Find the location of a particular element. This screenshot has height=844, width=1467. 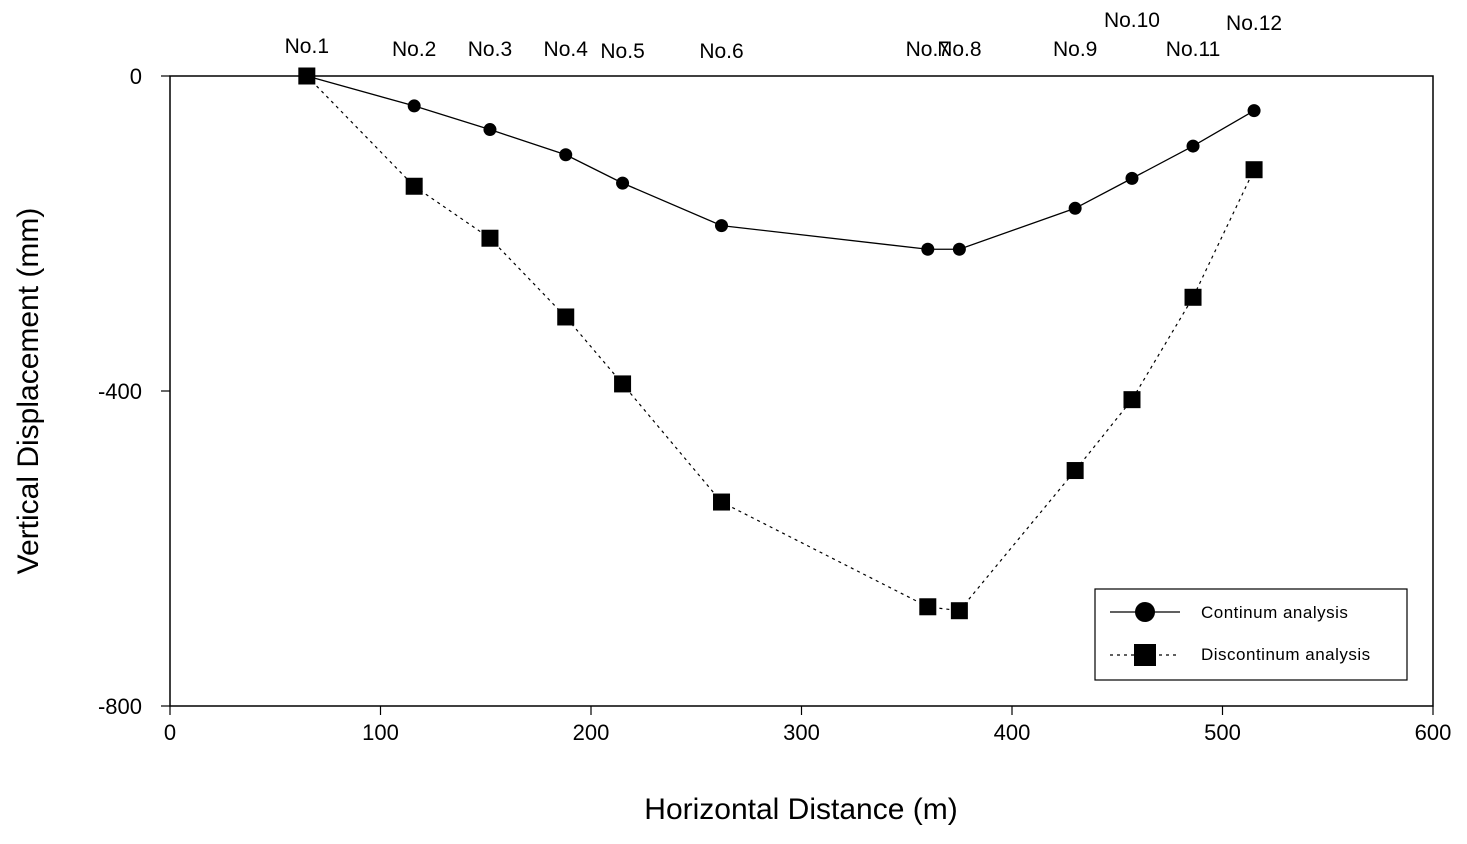

x-tick-label: 500 is located at coordinates (1222, 732).